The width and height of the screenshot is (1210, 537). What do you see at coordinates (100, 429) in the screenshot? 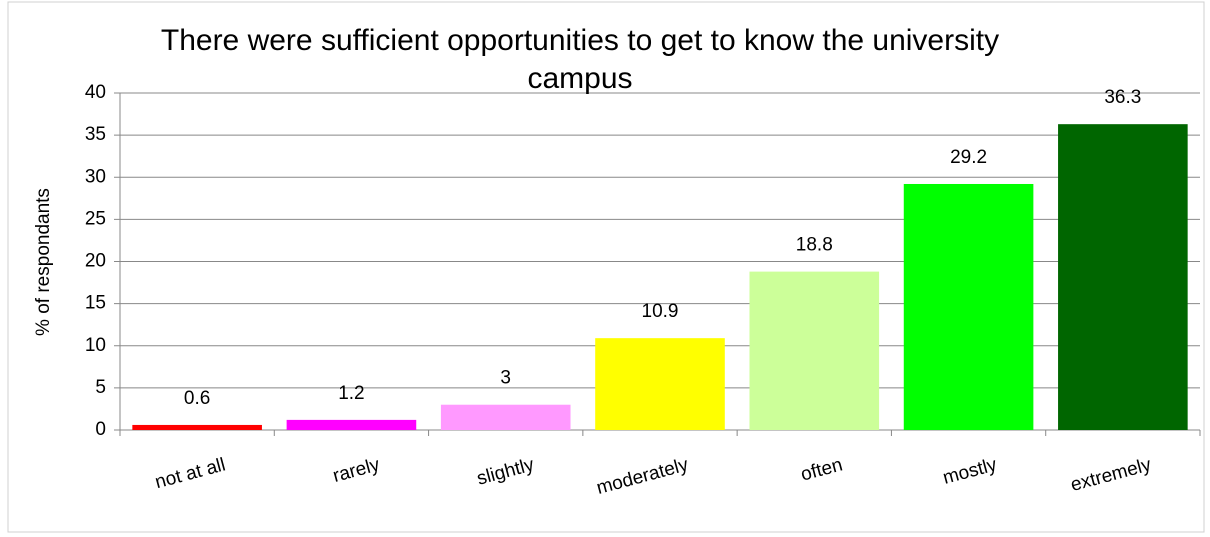
I see `y-tick-label: 0` at bounding box center [100, 429].